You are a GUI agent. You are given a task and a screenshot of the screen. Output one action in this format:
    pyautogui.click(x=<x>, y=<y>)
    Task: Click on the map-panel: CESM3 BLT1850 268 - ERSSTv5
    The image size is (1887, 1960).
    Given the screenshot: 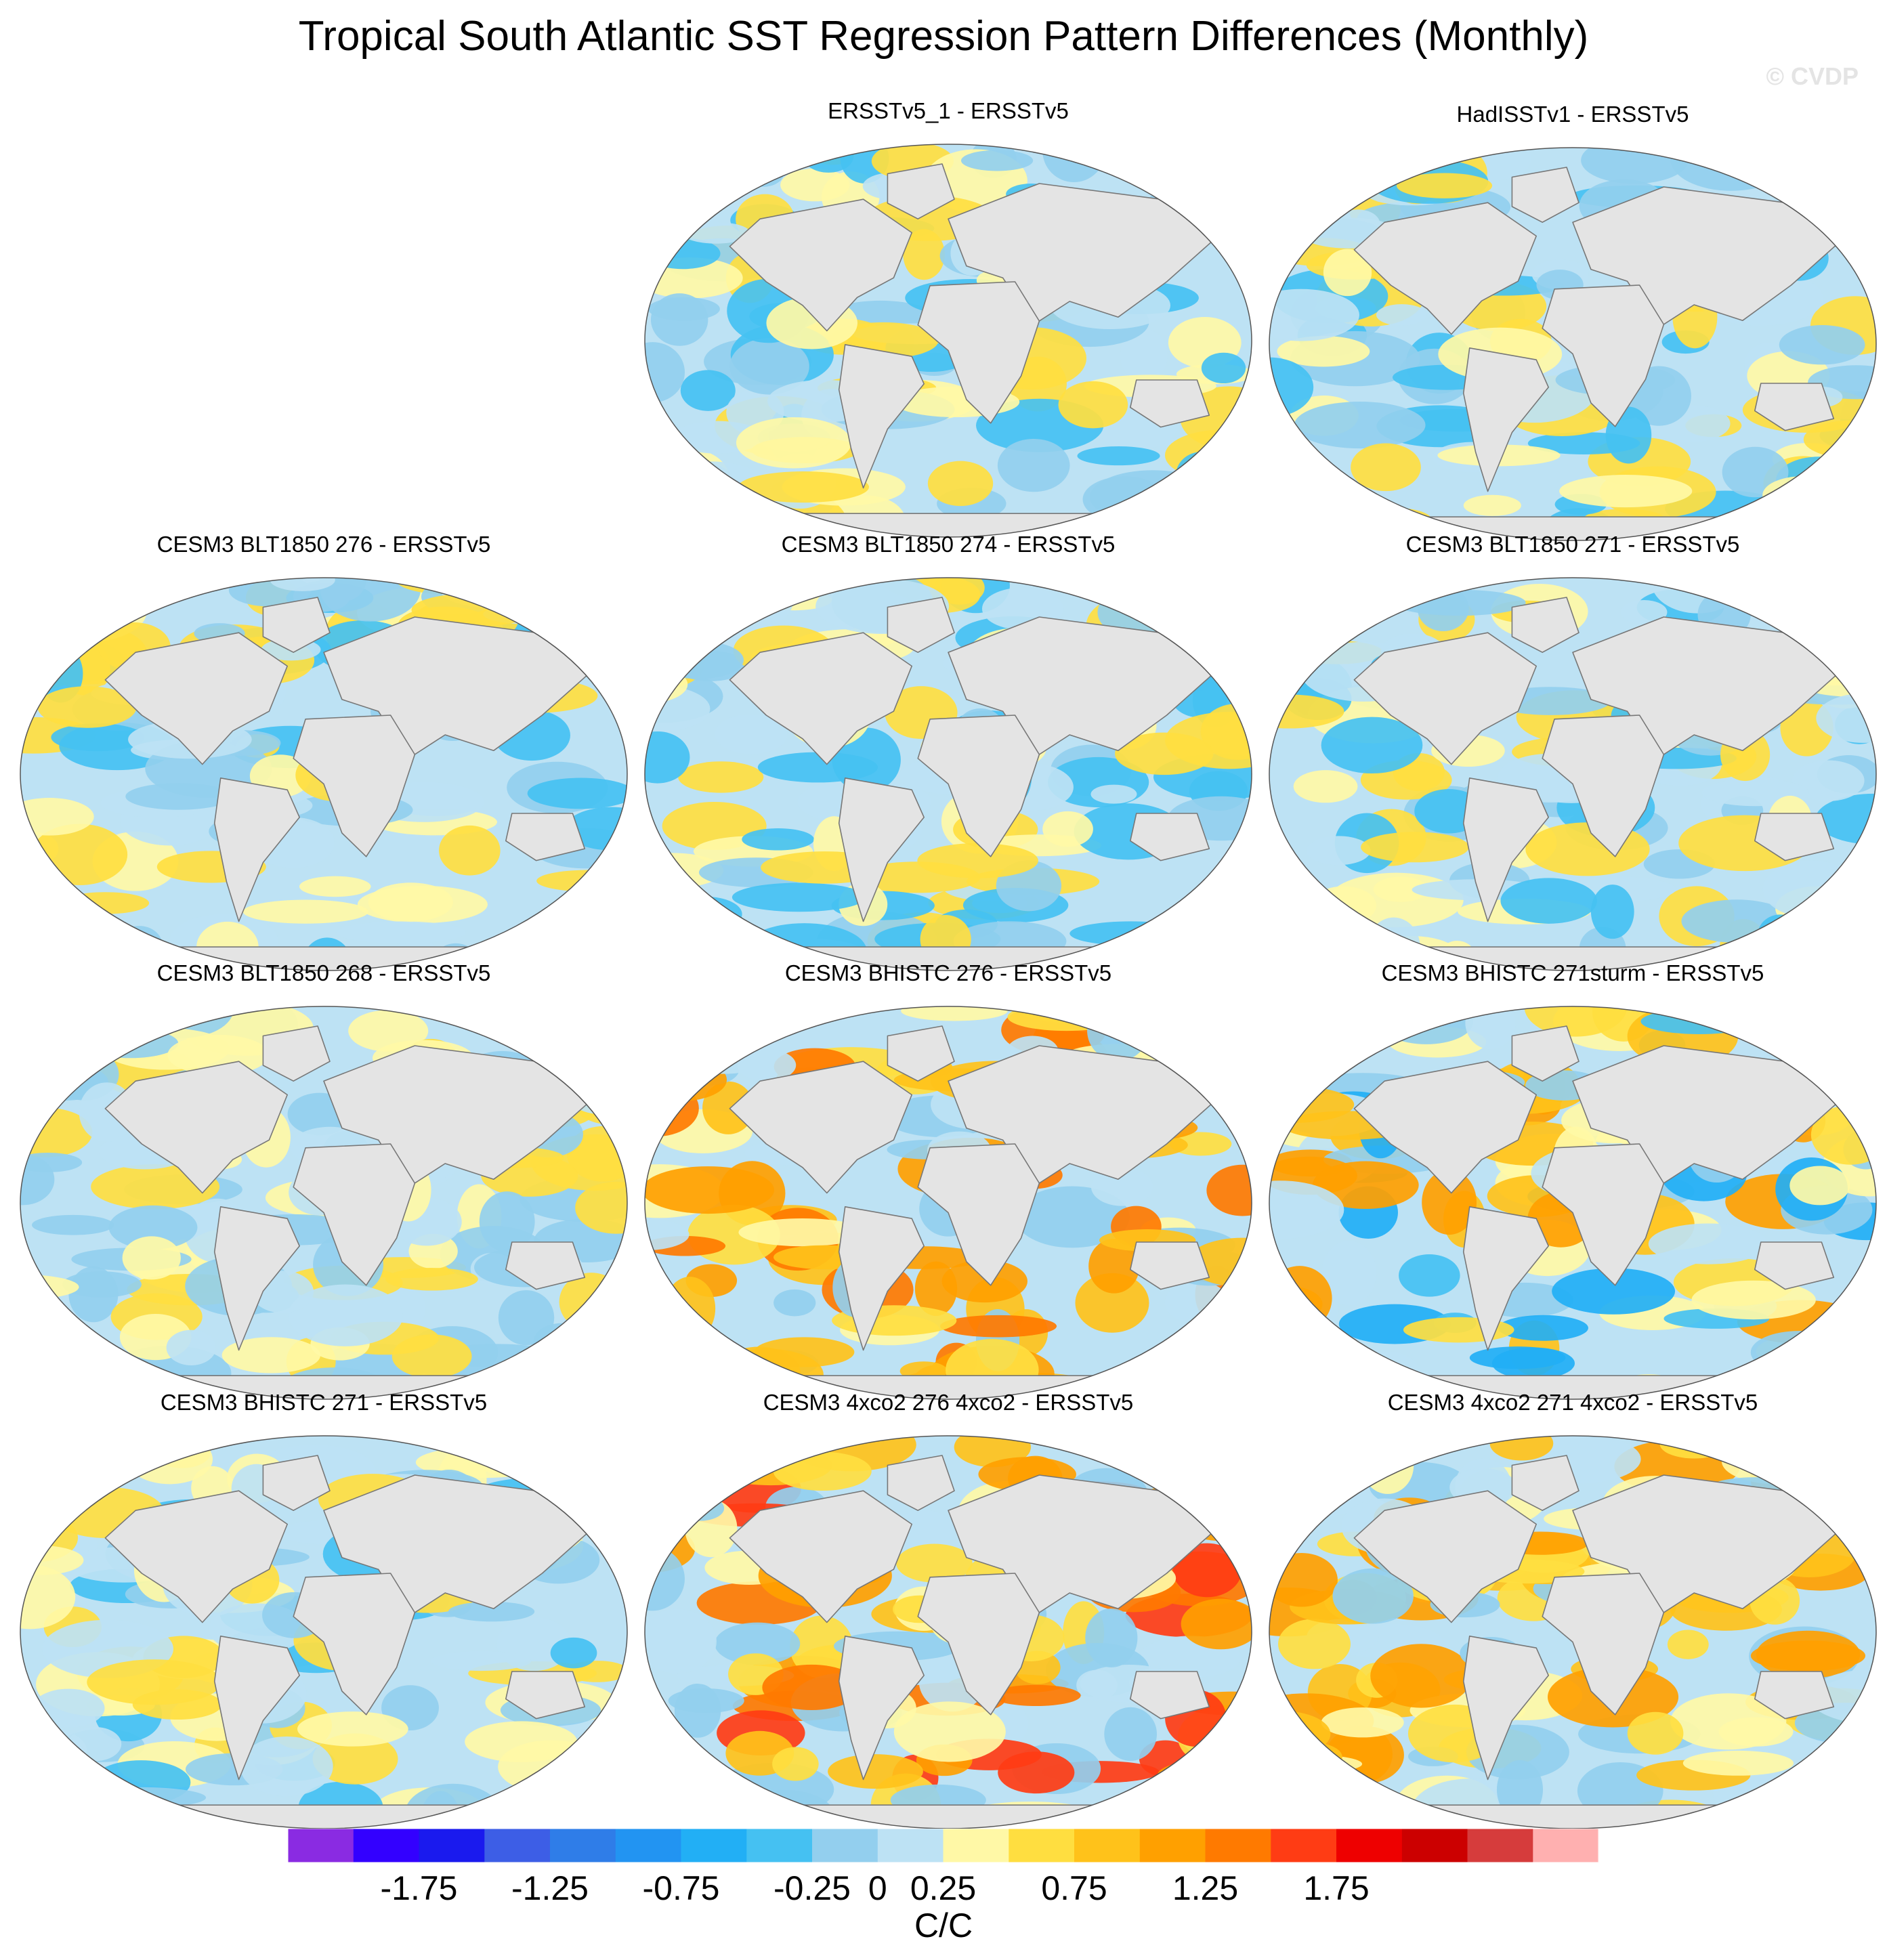 What is the action you would take?
    pyautogui.click(x=323, y=1180)
    